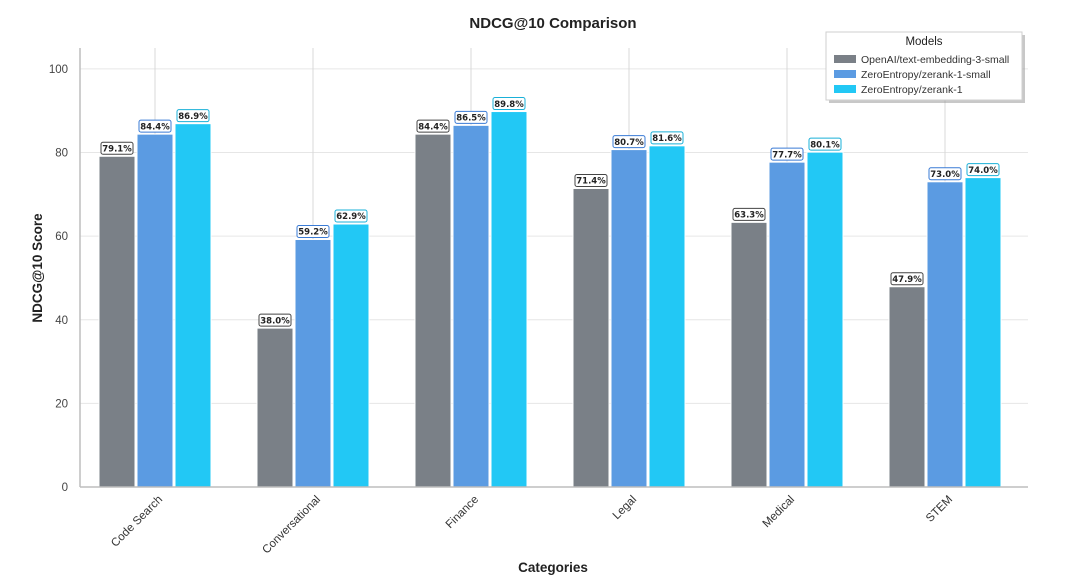  What do you see at coordinates (779, 512) in the screenshot?
I see `x-tick-label: Medical` at bounding box center [779, 512].